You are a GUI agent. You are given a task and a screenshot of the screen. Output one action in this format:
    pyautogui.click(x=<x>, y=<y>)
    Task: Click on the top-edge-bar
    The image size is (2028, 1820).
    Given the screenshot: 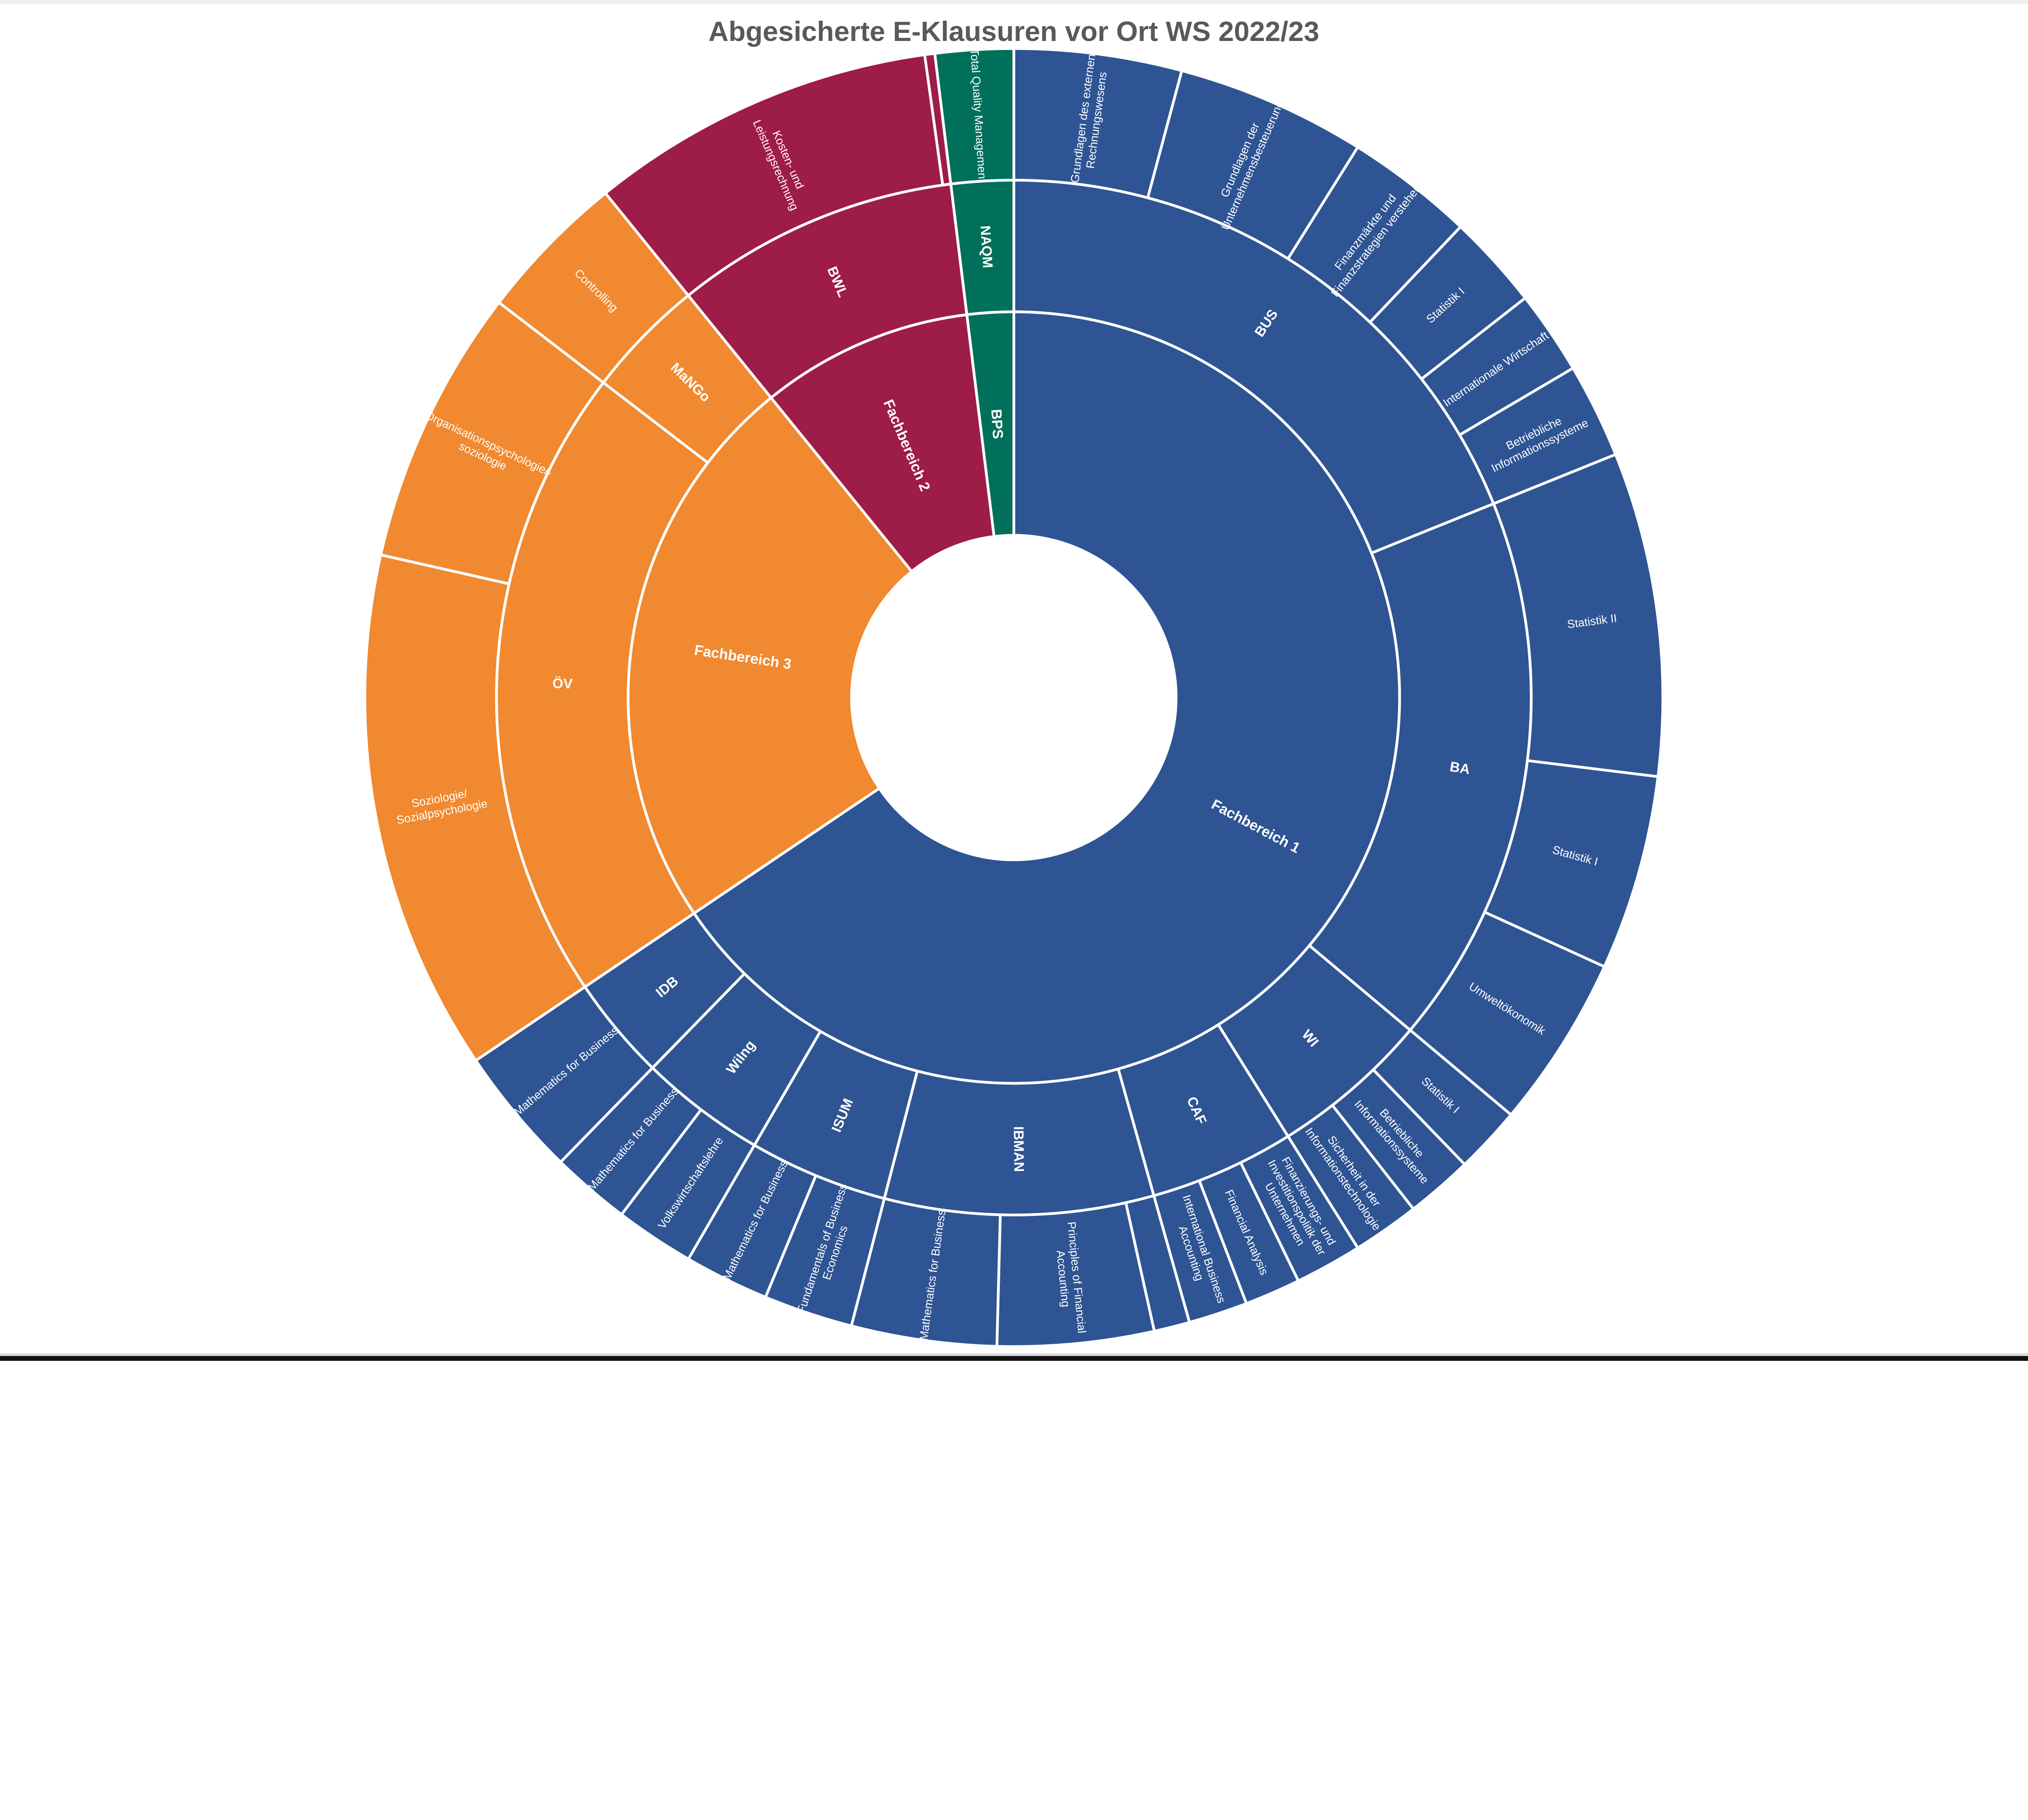 What is the action you would take?
    pyautogui.click(x=1014, y=2)
    